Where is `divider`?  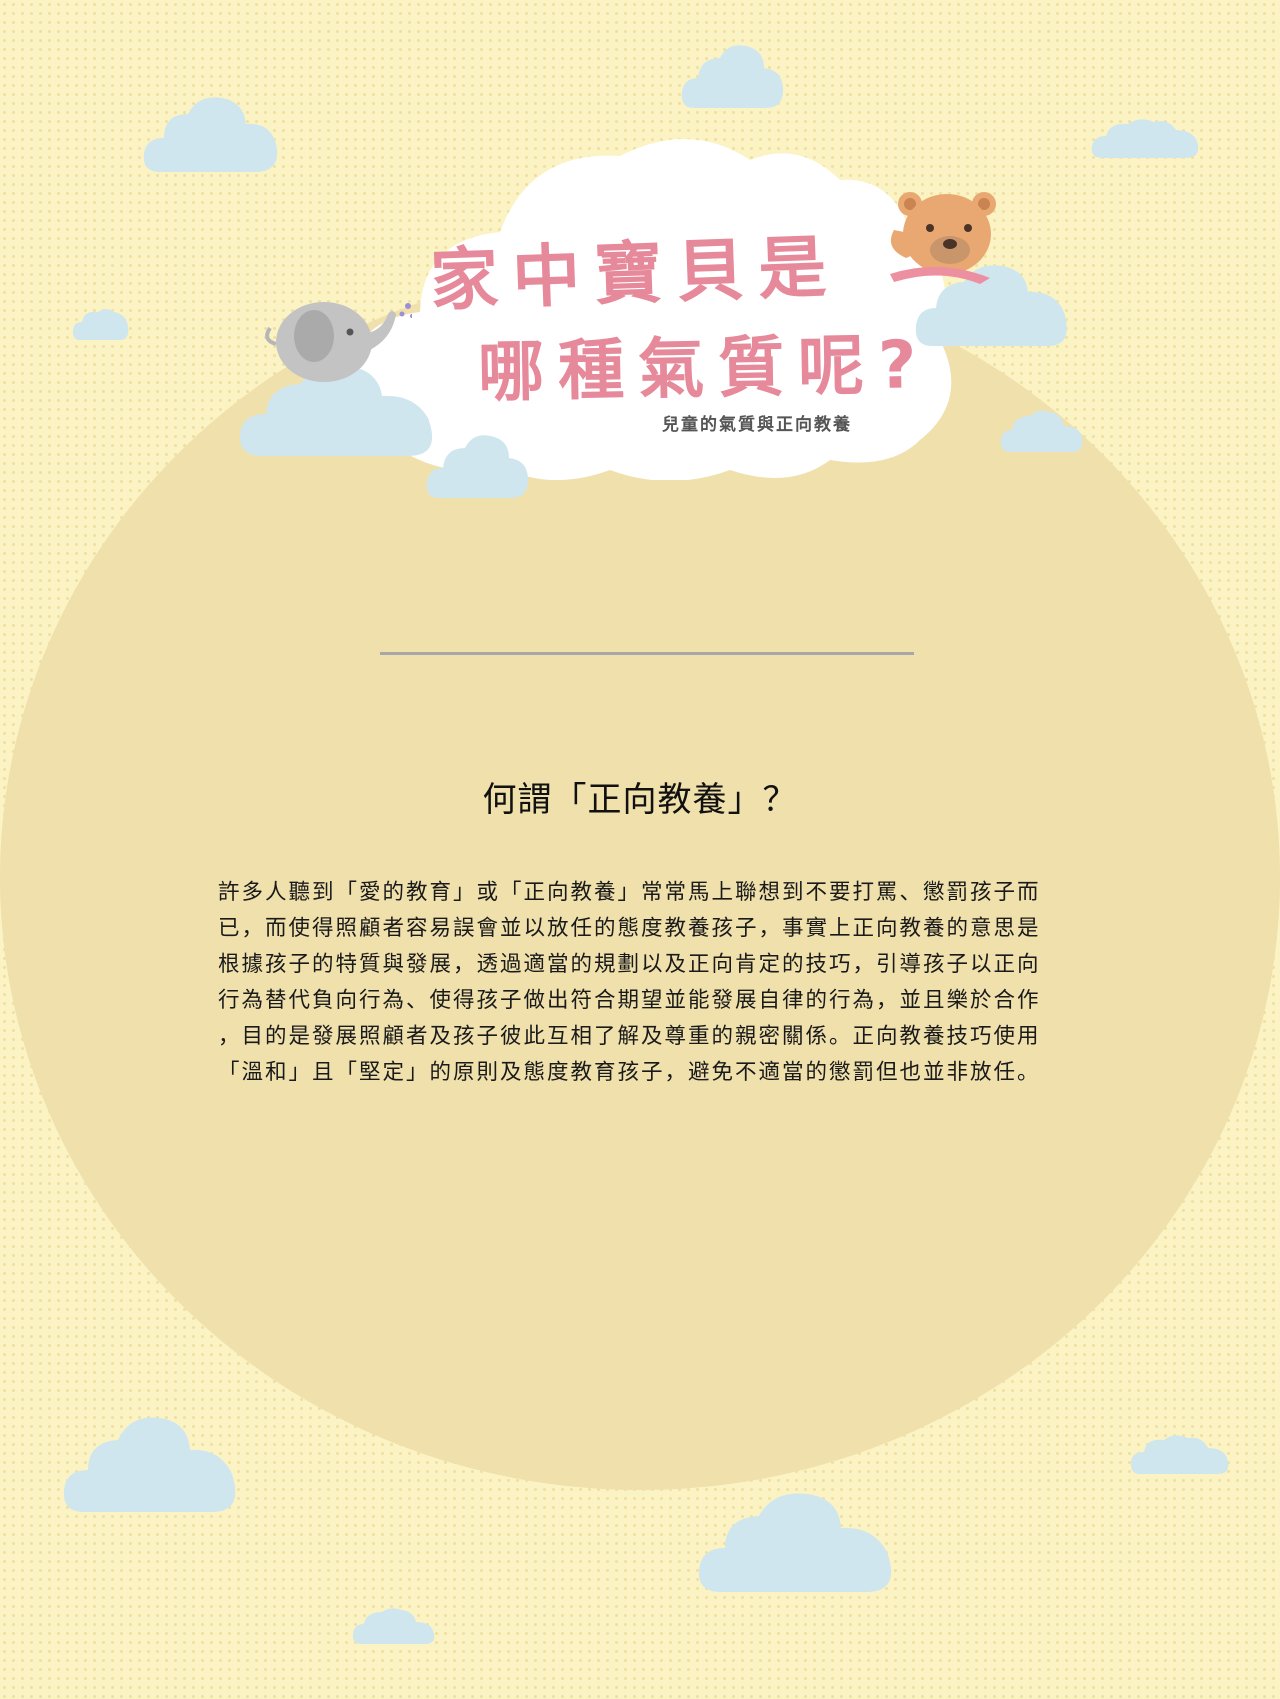
divider is located at coordinates (647, 653).